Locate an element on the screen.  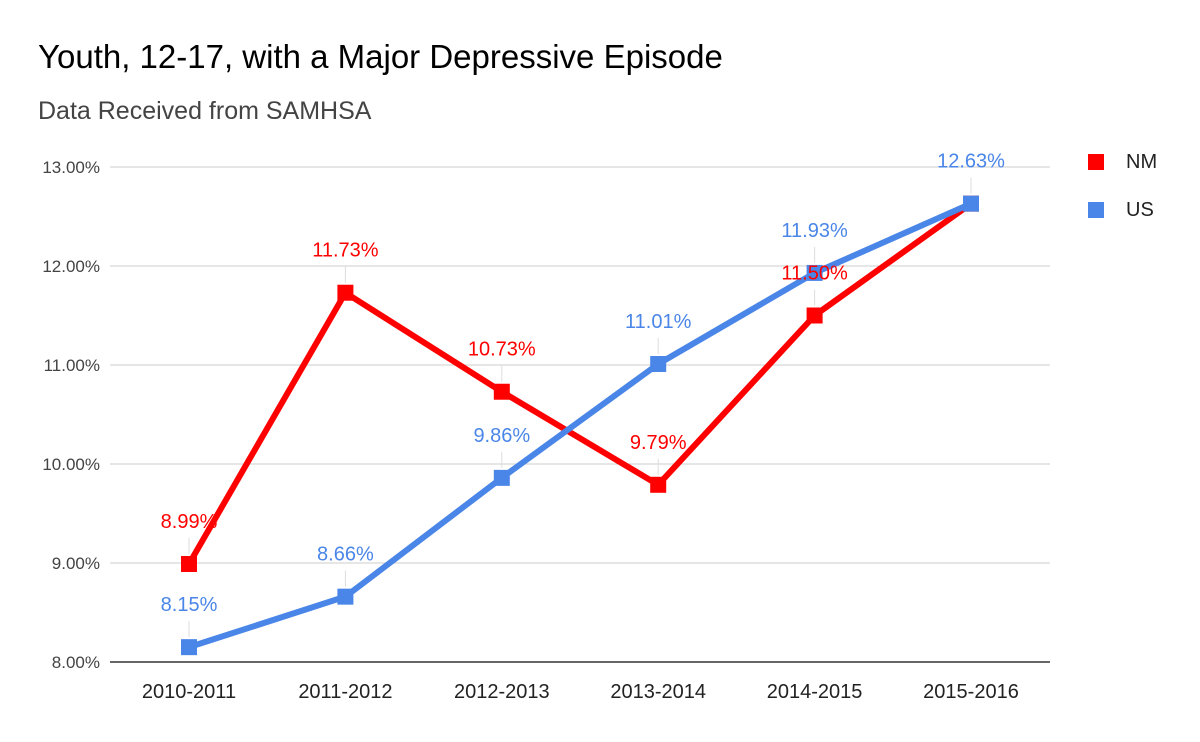
y-tick-label: 9.00% is located at coordinates (76, 563).